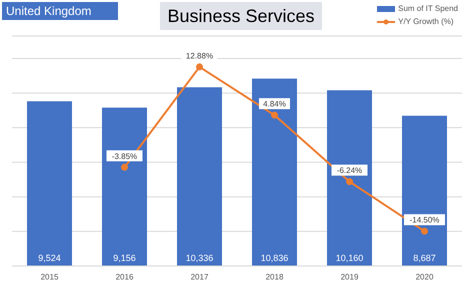 This screenshot has height=284, width=474. Describe the element at coordinates (200, 258) in the screenshot. I see `data-label: 10,336` at that location.